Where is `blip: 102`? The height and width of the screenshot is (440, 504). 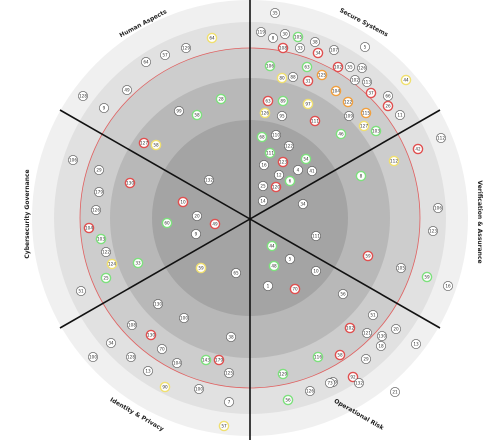
blip: 102 is located at coordinates (338, 67).